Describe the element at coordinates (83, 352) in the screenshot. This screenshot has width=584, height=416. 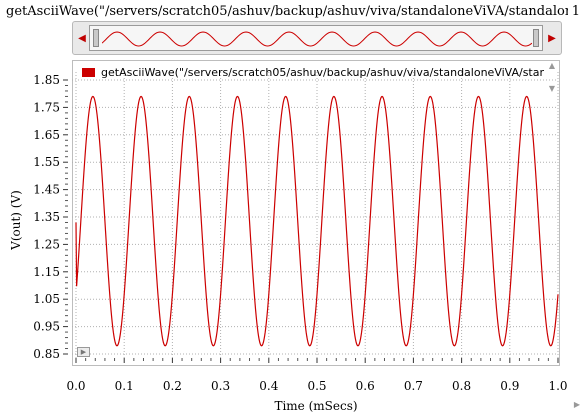
I see `expand-icon: ▶` at that location.